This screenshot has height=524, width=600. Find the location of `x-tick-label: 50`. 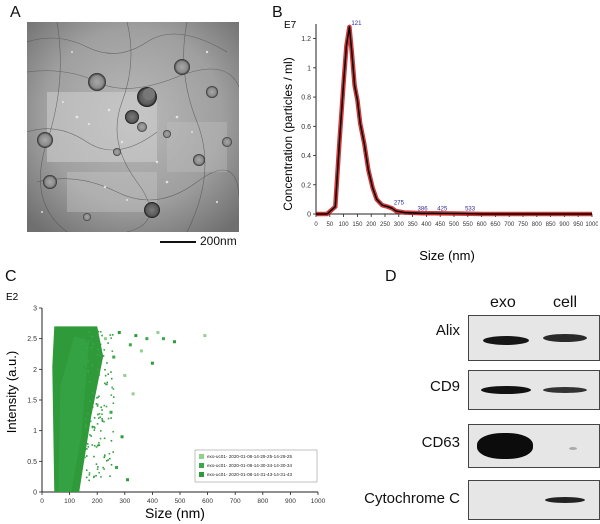

x-tick-label: 50 is located at coordinates (329, 225).